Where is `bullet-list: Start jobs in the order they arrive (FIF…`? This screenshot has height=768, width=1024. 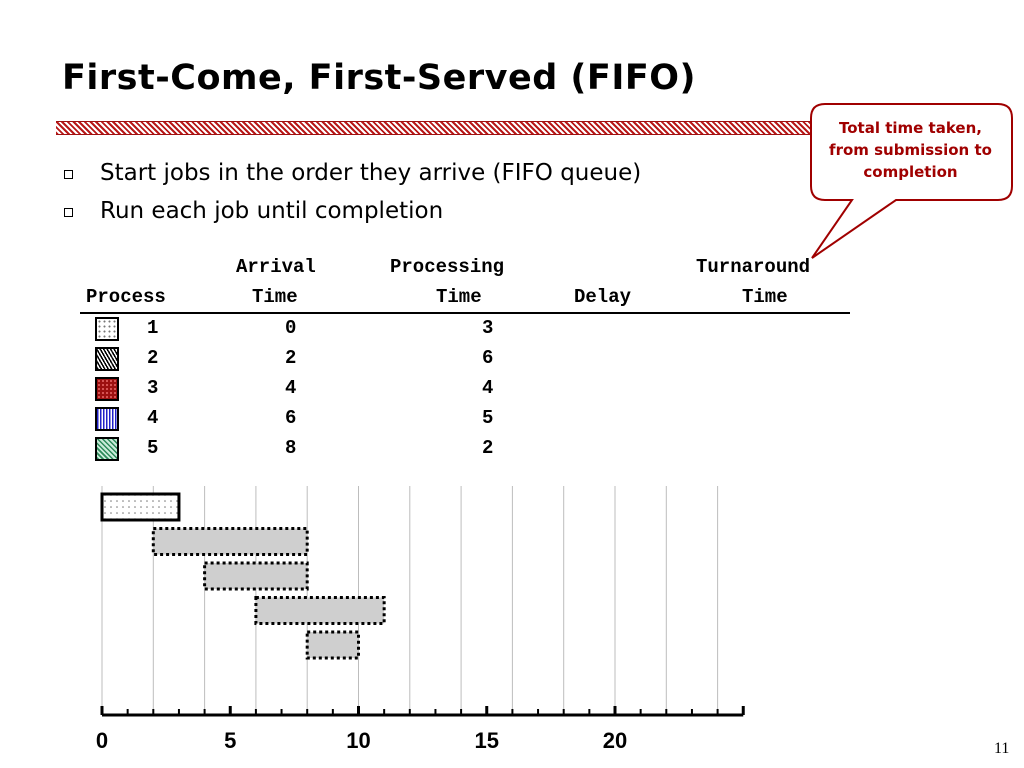
bullet-list: Start jobs in the order they arrive (FIF… is located at coordinates (351, 194).